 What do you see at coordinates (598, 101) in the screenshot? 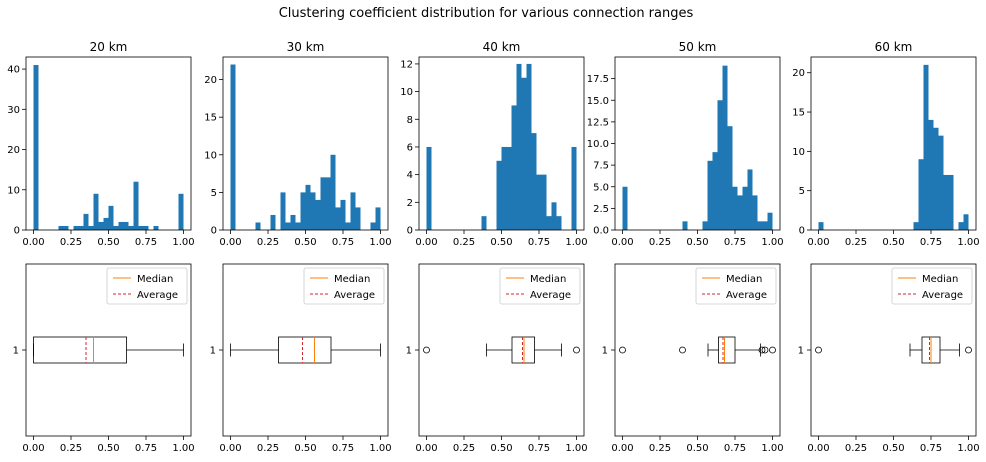
I see `y-tick-label: 15.0` at bounding box center [598, 101].